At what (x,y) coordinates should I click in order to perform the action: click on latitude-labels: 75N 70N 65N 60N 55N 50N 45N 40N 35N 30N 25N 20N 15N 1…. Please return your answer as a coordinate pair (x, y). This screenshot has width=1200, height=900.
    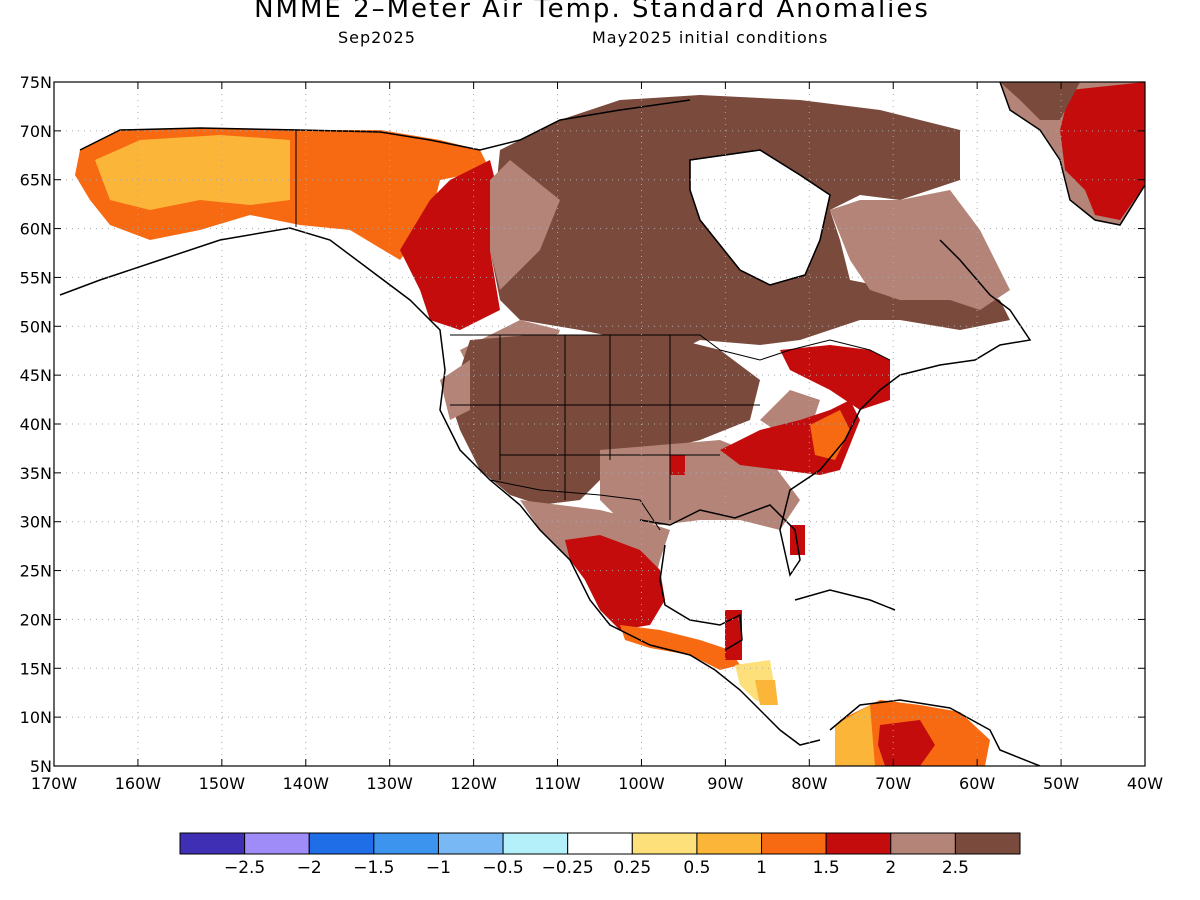
    Looking at the image, I should click on (36, 424).